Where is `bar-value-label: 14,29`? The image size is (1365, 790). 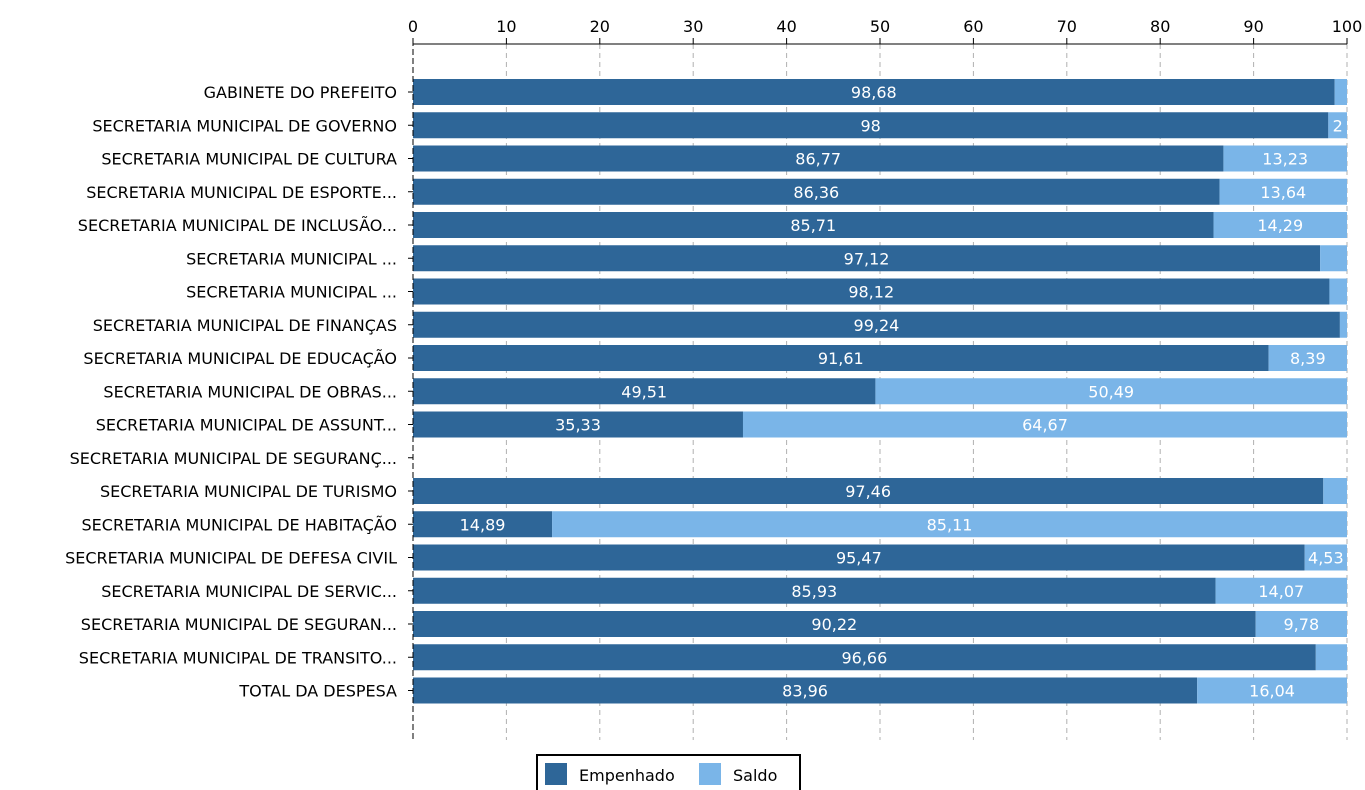 bar-value-label: 14,29 is located at coordinates (1280, 225).